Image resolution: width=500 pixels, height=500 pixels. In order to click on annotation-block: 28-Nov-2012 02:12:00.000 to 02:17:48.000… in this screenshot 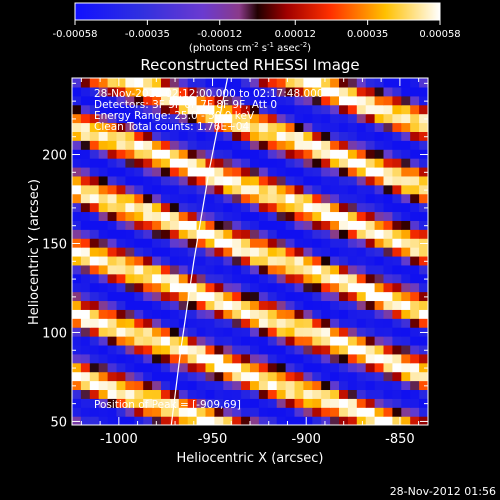, I will do `click(209, 110)`.